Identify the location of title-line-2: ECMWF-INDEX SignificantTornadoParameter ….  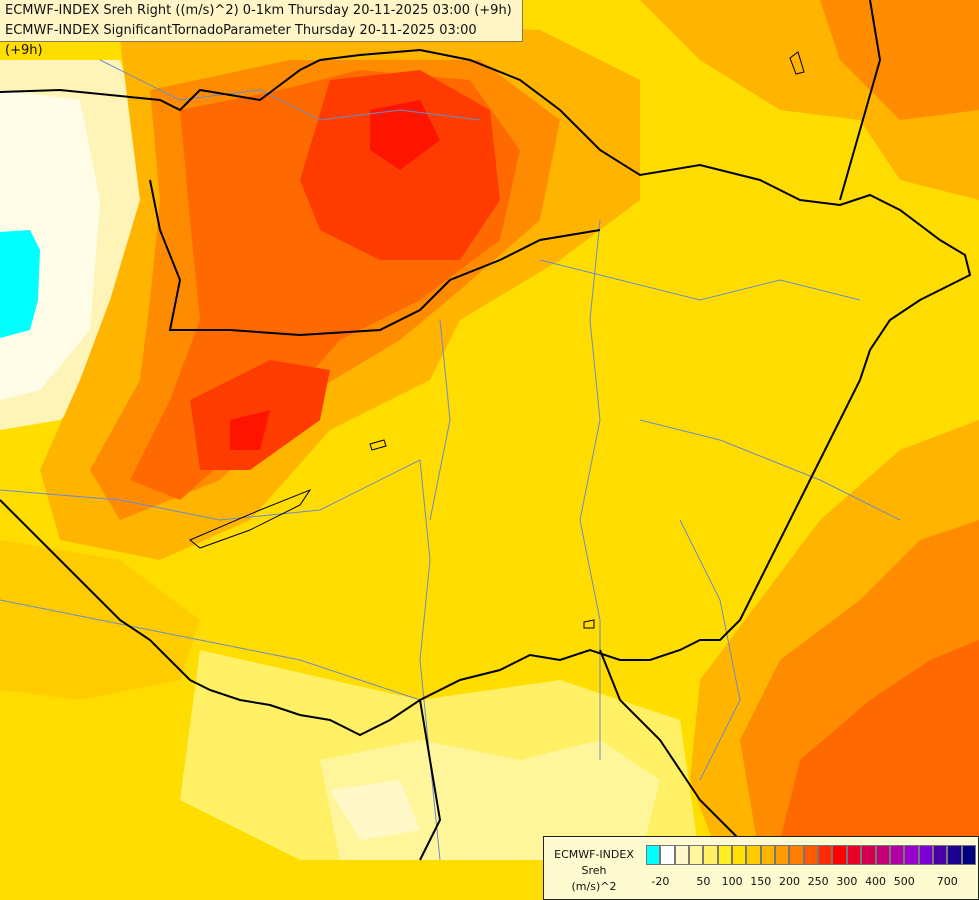
(241, 40).